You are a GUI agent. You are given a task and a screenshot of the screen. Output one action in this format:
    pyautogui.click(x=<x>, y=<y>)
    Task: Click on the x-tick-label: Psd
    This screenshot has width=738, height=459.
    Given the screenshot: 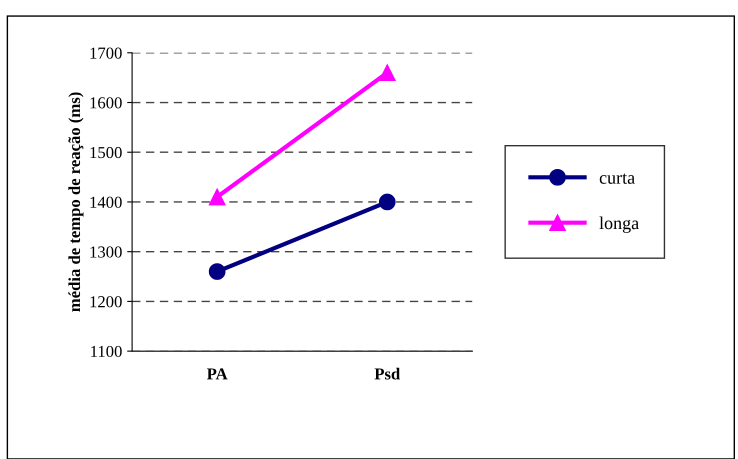 What is the action you would take?
    pyautogui.click(x=387, y=374)
    